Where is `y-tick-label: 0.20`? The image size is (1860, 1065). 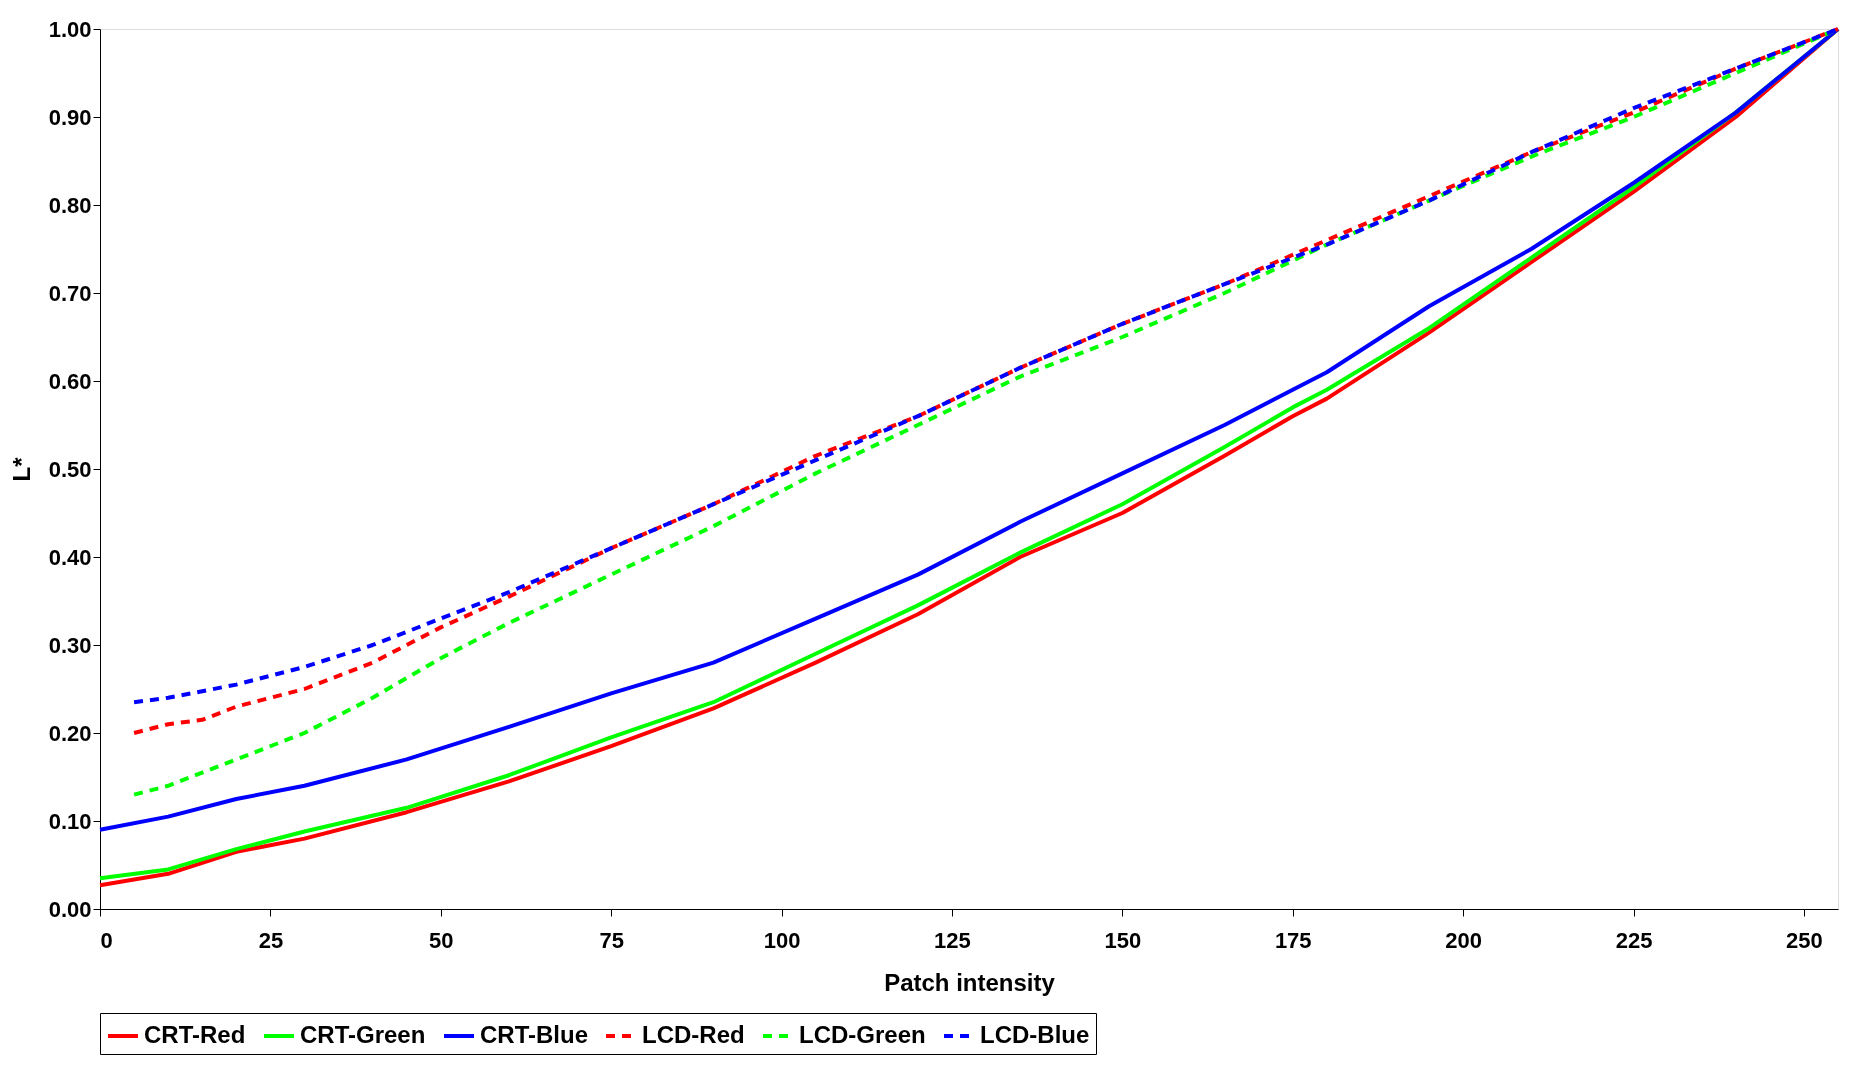 y-tick-label: 0.20 is located at coordinates (70, 733).